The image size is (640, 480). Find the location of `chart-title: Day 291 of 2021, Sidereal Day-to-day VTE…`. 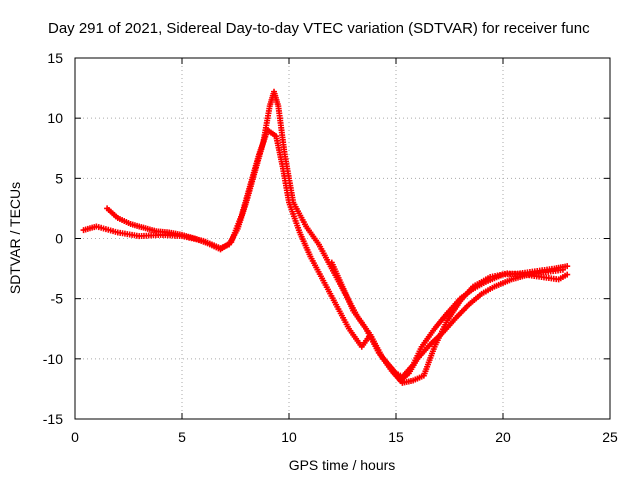

chart-title: Day 291 of 2021, Sidereal Day-to-day VTE… is located at coordinates (319, 28).